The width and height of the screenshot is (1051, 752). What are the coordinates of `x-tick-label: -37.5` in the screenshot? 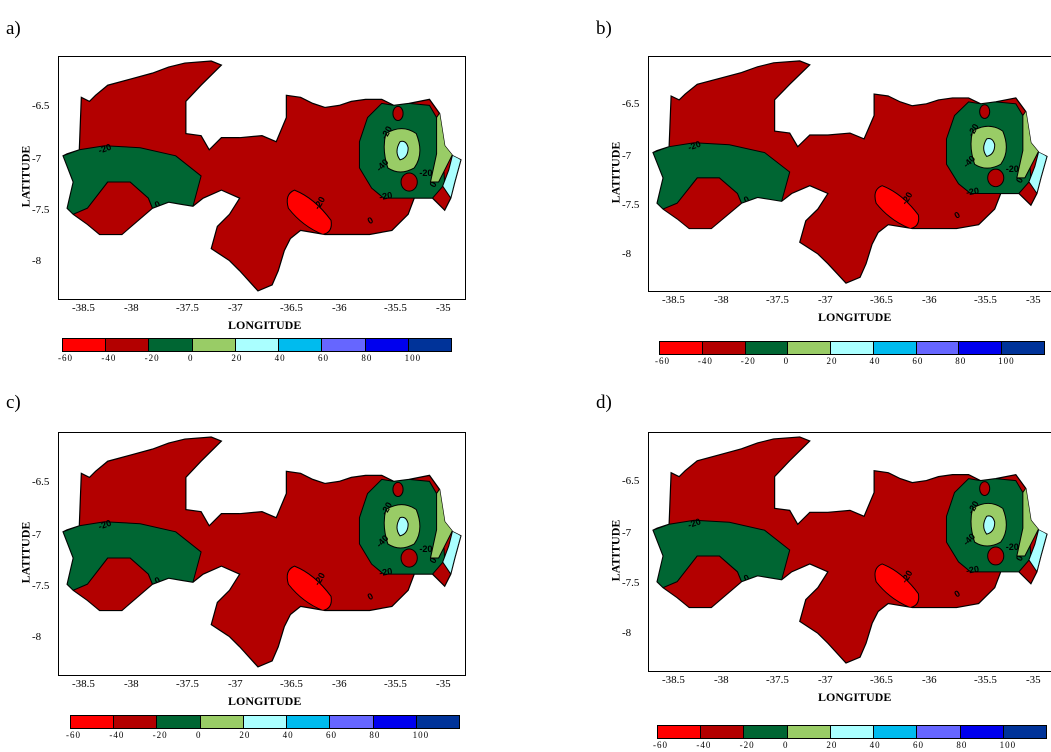 It's located at (777, 680).